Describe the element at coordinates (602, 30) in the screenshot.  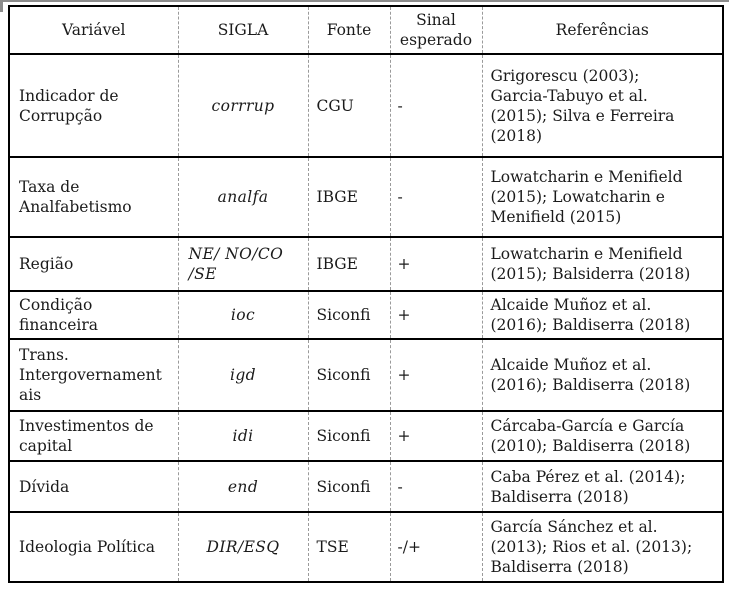
I see `header-cell-referencias: Referências` at that location.